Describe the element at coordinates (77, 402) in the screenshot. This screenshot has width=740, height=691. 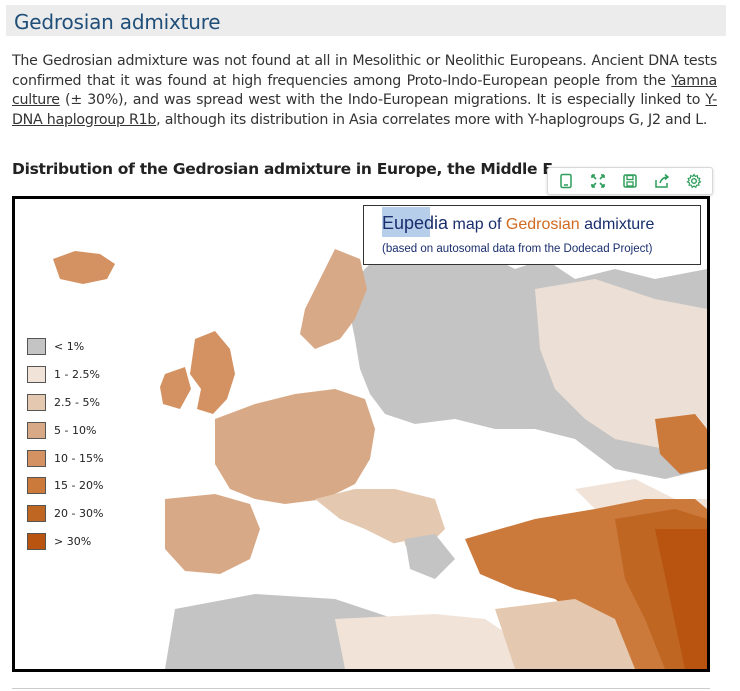
I see `legend-label: 2.5 - 5%` at that location.